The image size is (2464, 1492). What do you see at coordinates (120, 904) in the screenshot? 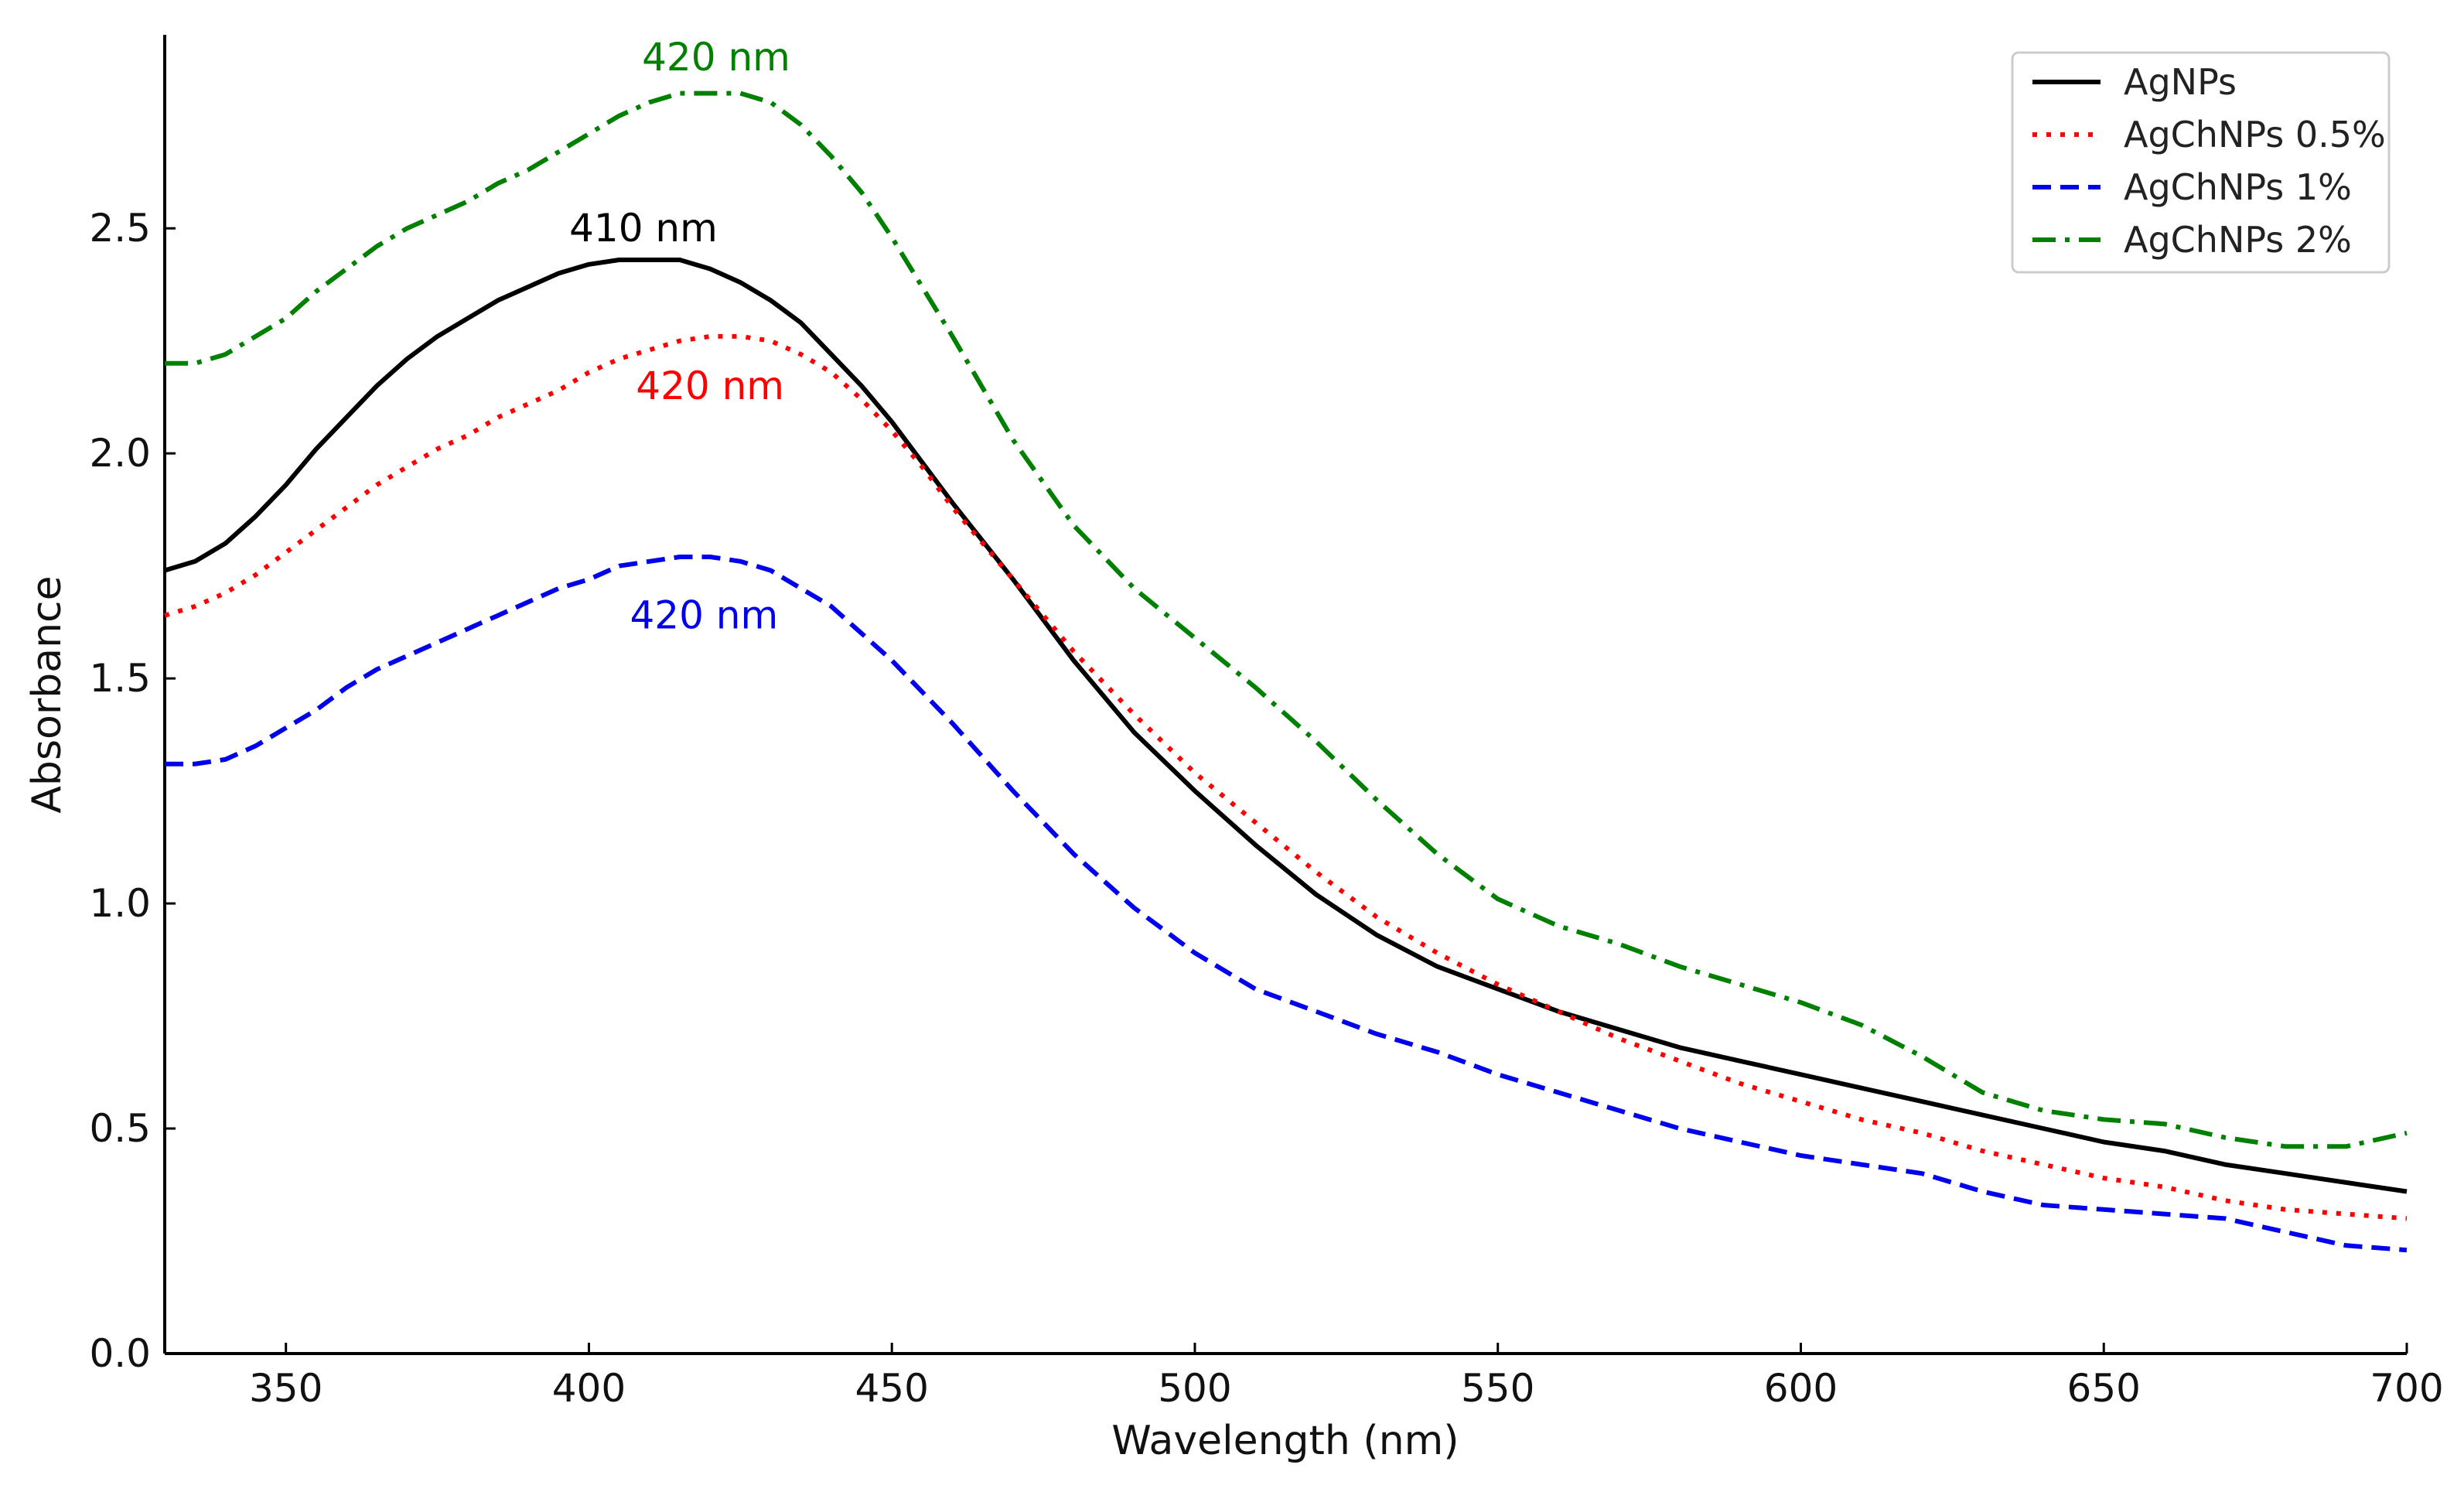
I see `y-tick-label: 1.0` at bounding box center [120, 904].